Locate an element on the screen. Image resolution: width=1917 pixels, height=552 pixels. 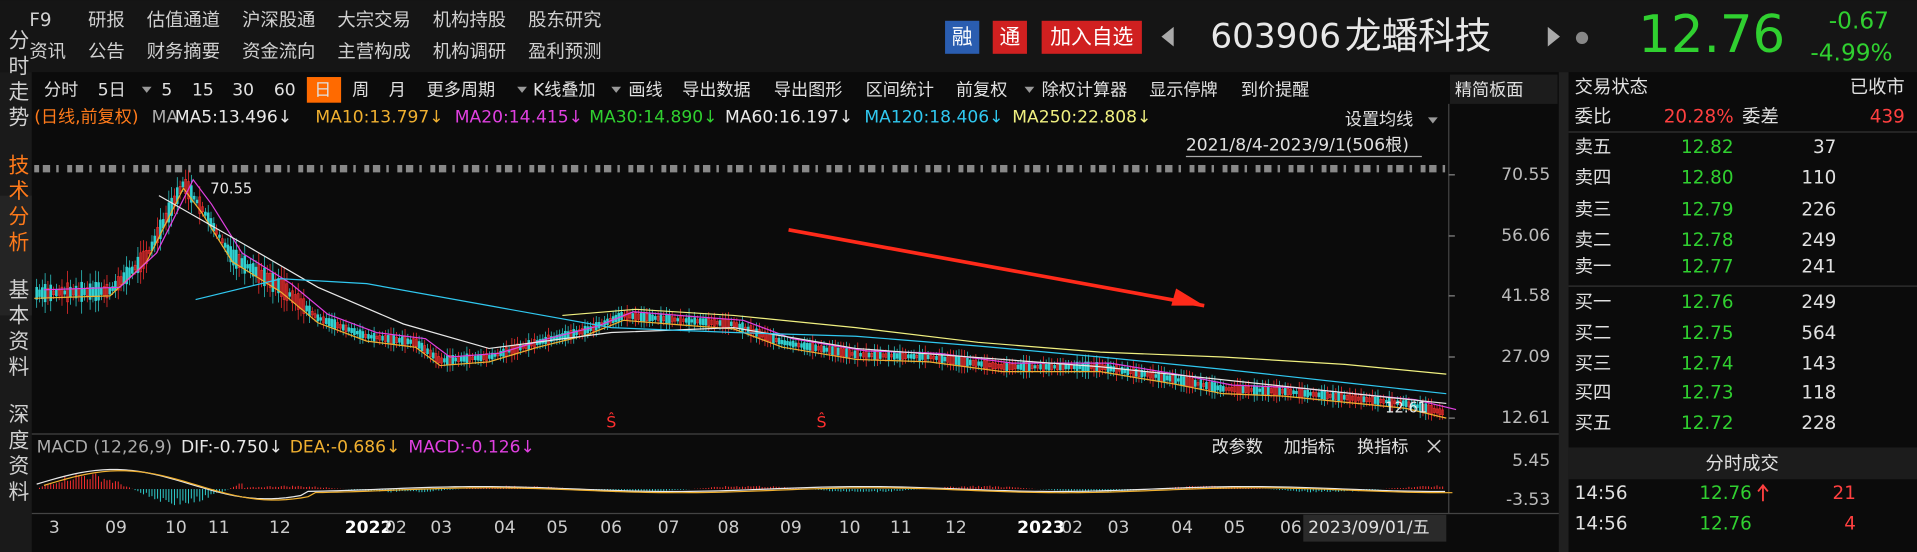
book-label: 卖四 is located at coordinates (1593, 177).